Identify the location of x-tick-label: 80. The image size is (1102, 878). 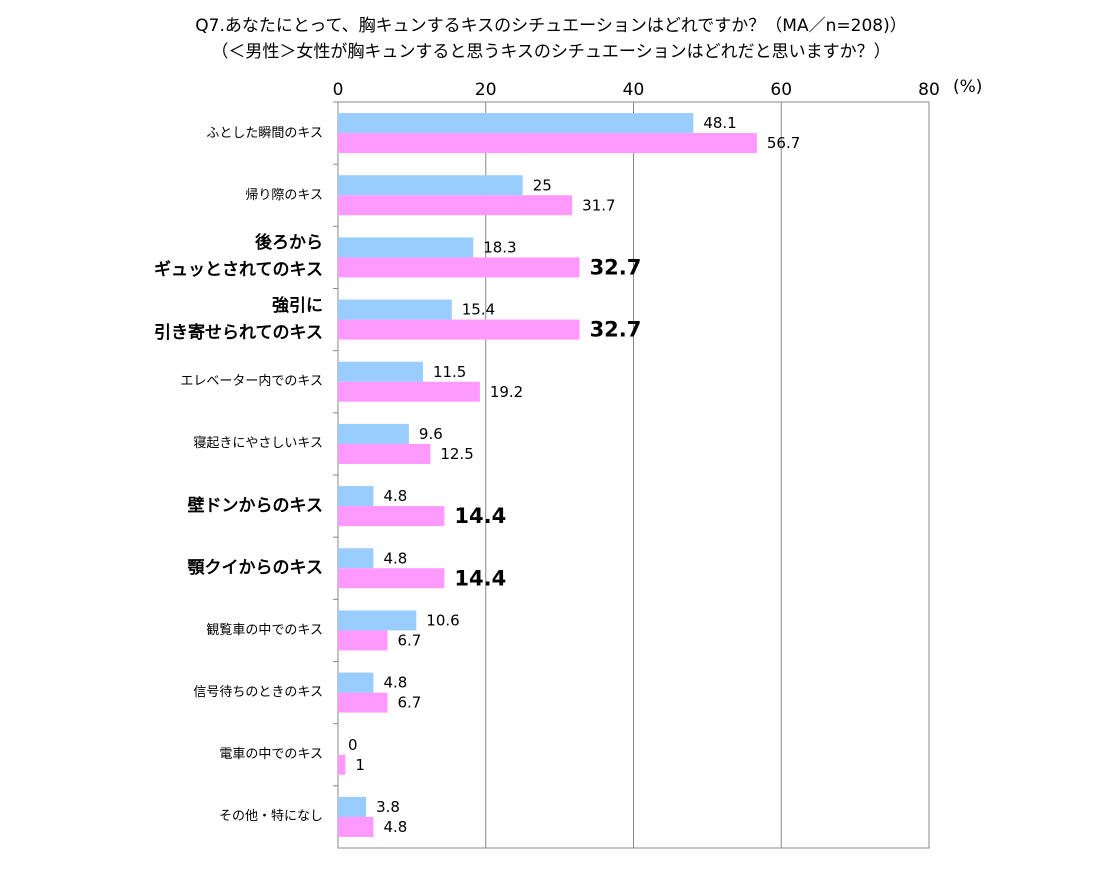
(929, 90).